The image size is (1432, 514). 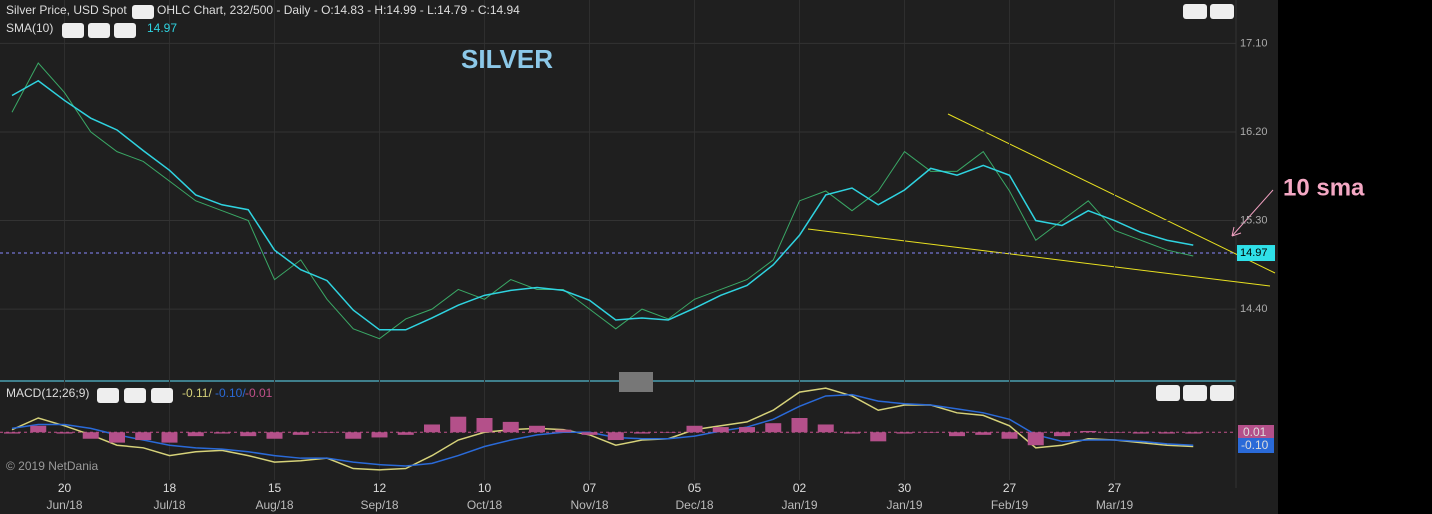 I want to click on y-tick-label: 14.40, so click(x=1254, y=309).